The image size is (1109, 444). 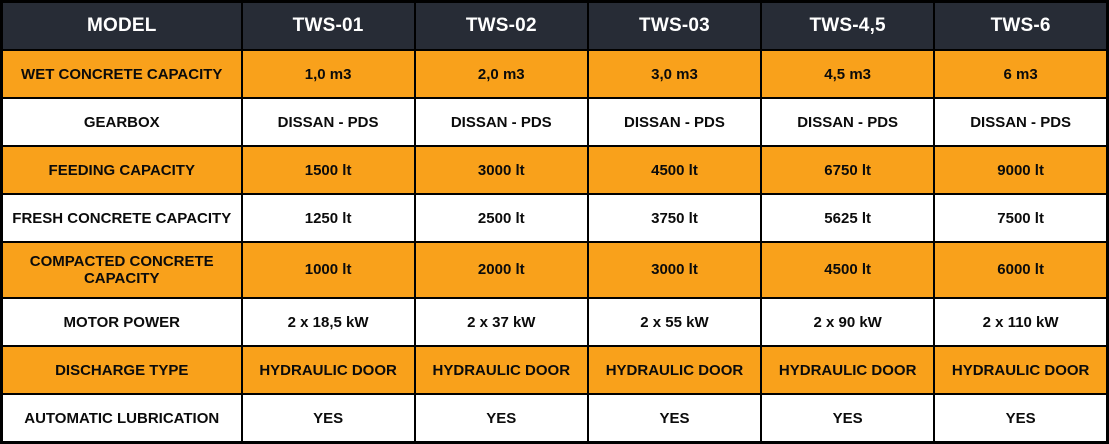 I want to click on row-label-compacted-concrete-capacity: COMPACTED CONCRETE CAPACITY, so click(x=121, y=270).